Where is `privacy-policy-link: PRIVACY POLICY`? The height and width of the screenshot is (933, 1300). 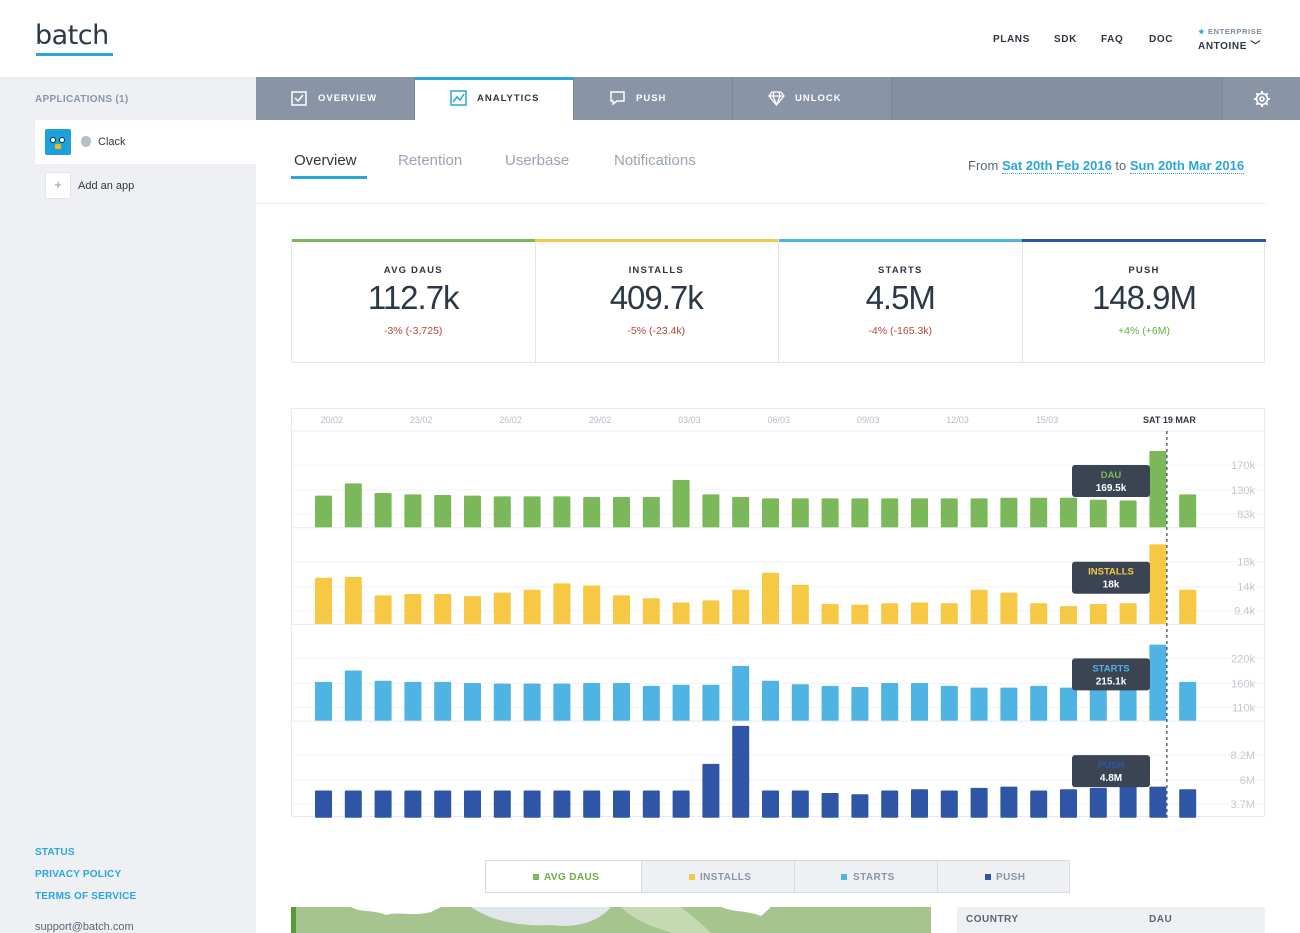
privacy-policy-link: PRIVACY POLICY is located at coordinates (78, 874).